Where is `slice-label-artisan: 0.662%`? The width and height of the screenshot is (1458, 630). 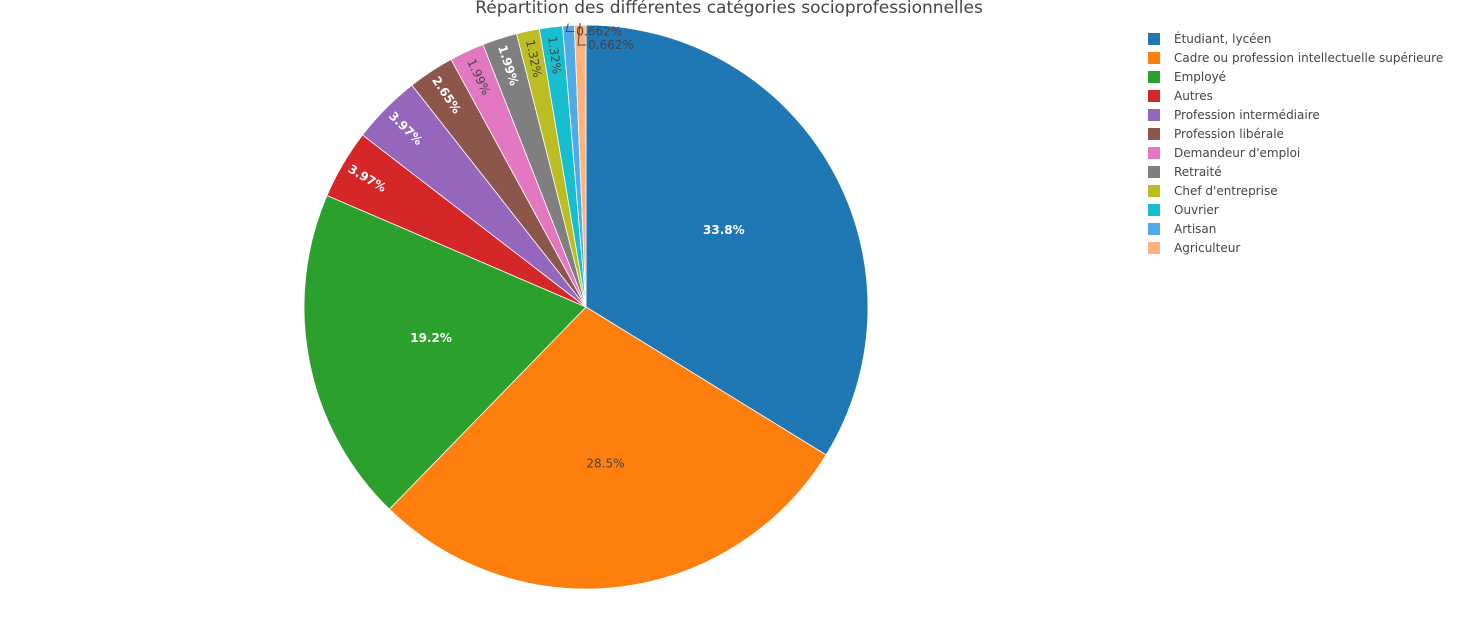
slice-label-artisan: 0.662% is located at coordinates (599, 32).